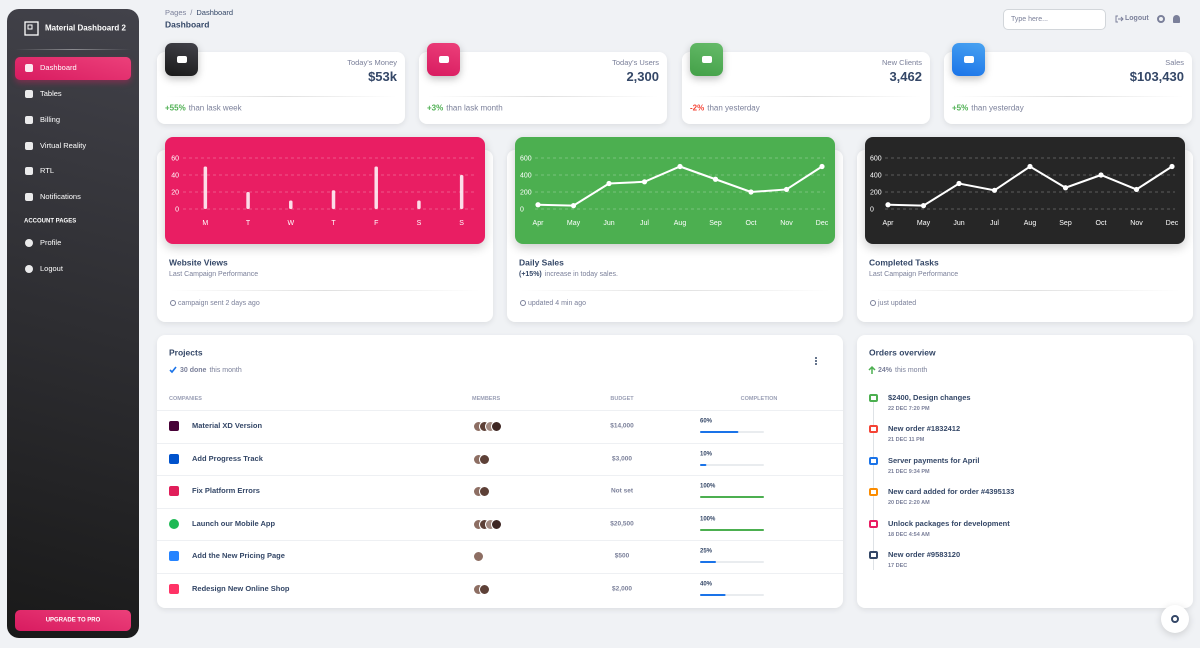 The image size is (1200, 648). Describe the element at coordinates (175, 176) in the screenshot. I see `y-tick-label: 40` at that location.